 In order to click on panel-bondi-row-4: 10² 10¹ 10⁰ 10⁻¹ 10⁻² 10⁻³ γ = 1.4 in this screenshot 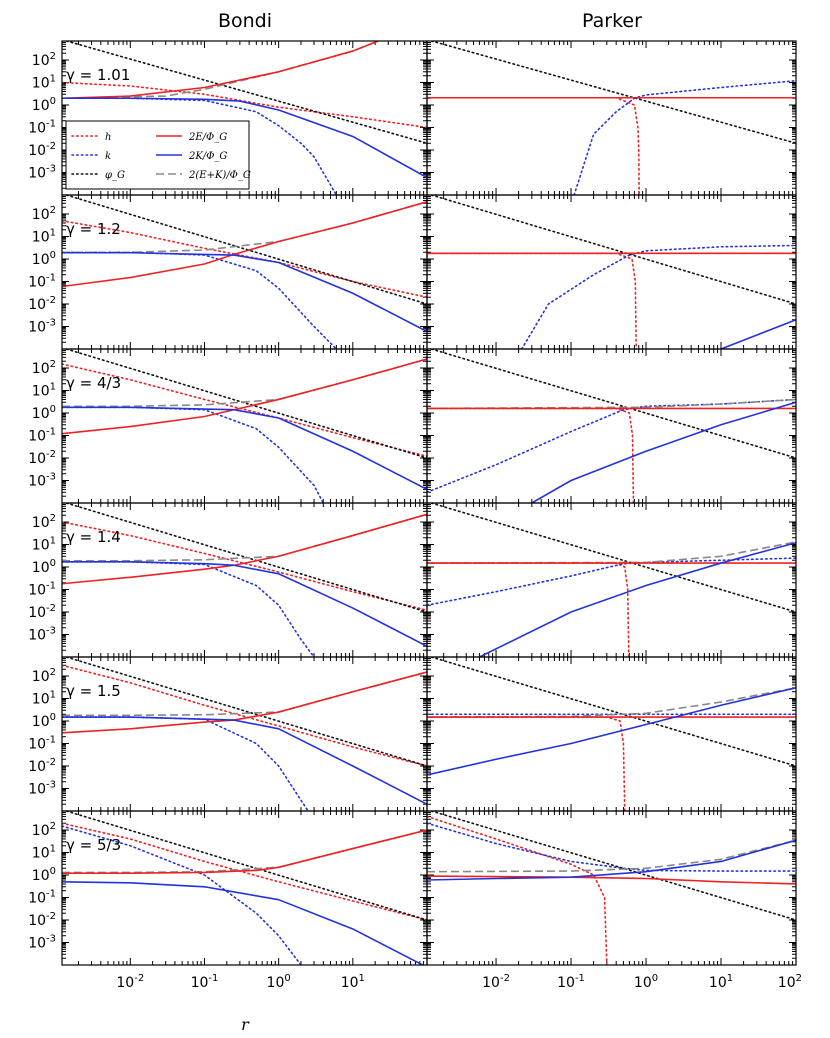, I will do `click(228, 580)`.